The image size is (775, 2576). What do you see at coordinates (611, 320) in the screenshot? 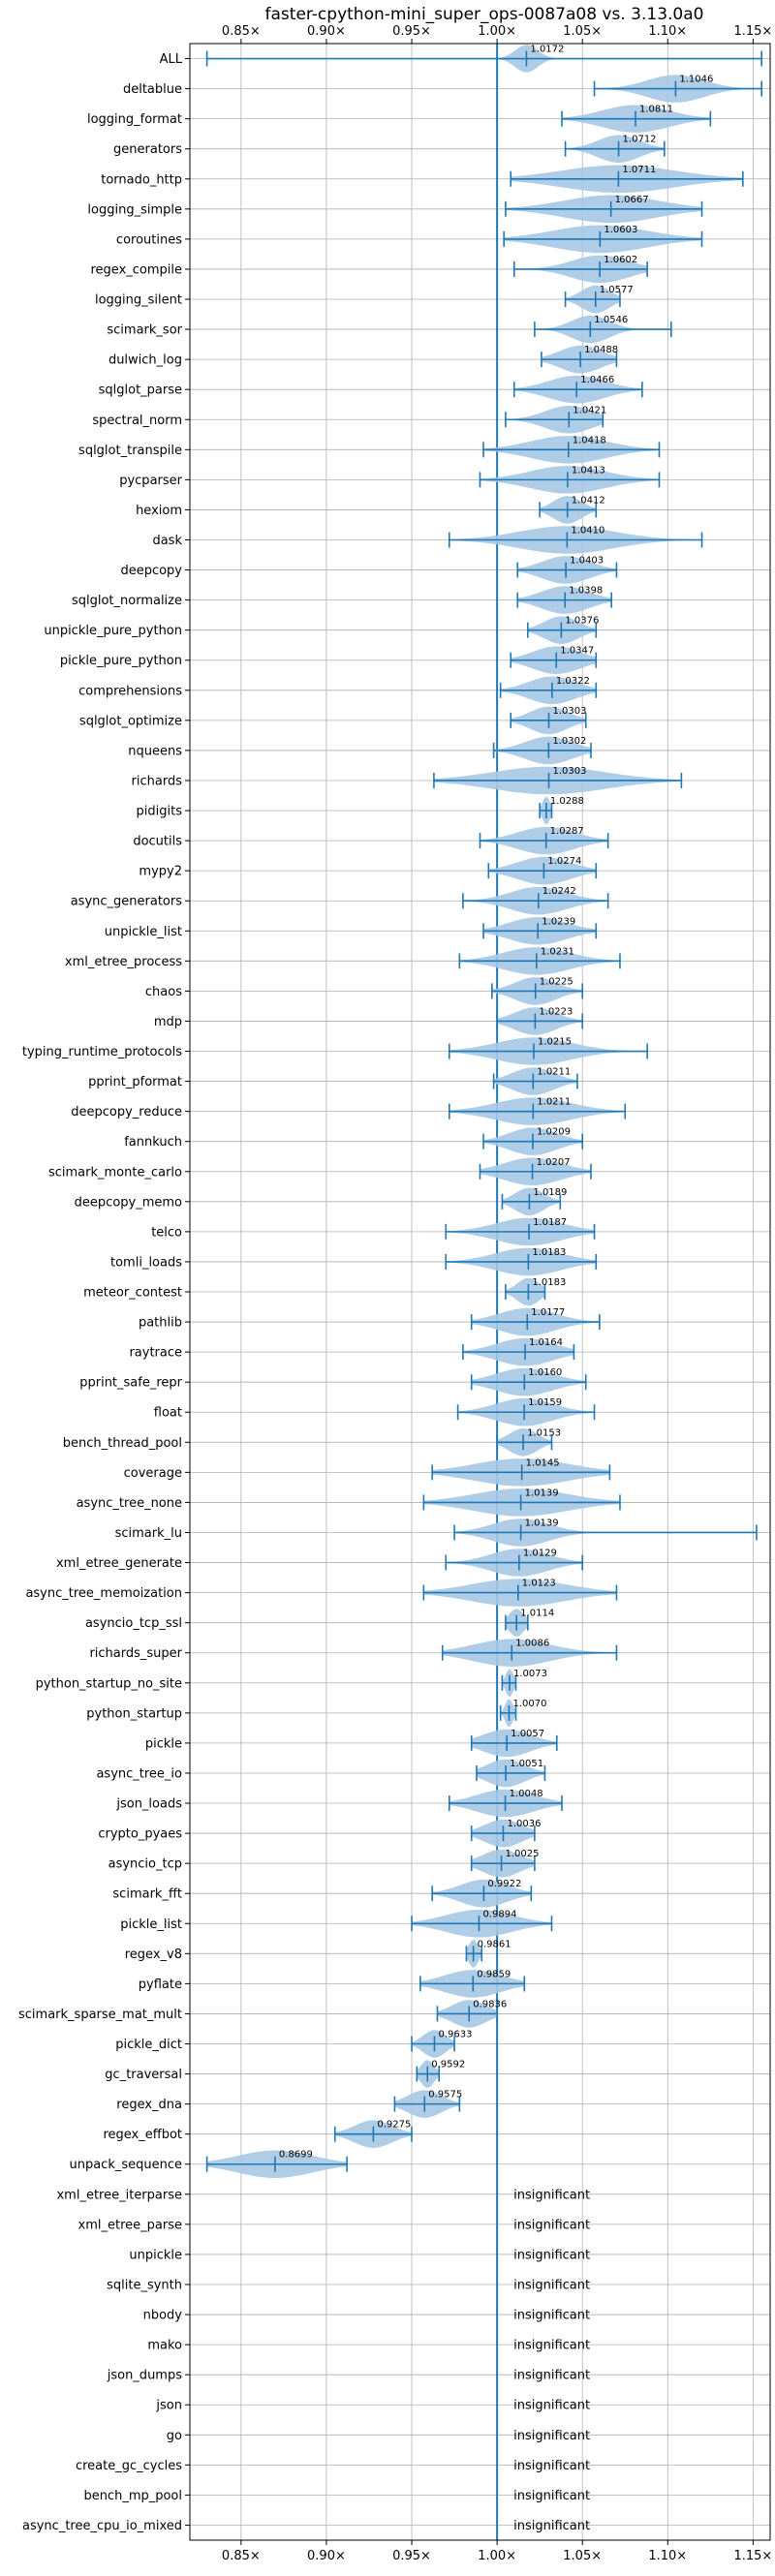
I see `value-label: 1.0546` at bounding box center [611, 320].